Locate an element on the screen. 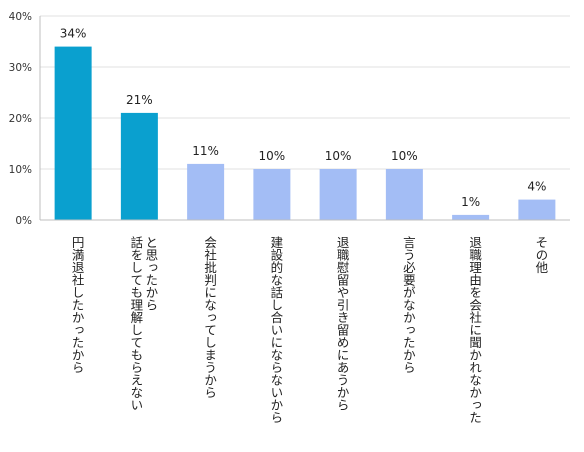 This screenshot has width=584, height=452. data-label: 4% is located at coordinates (536, 187).